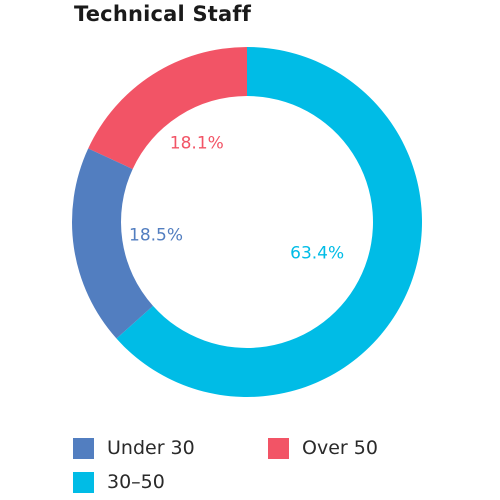 The height and width of the screenshot is (500, 500). What do you see at coordinates (156, 236) in the screenshot?
I see `slice-label-under-30: 18.5%` at bounding box center [156, 236].